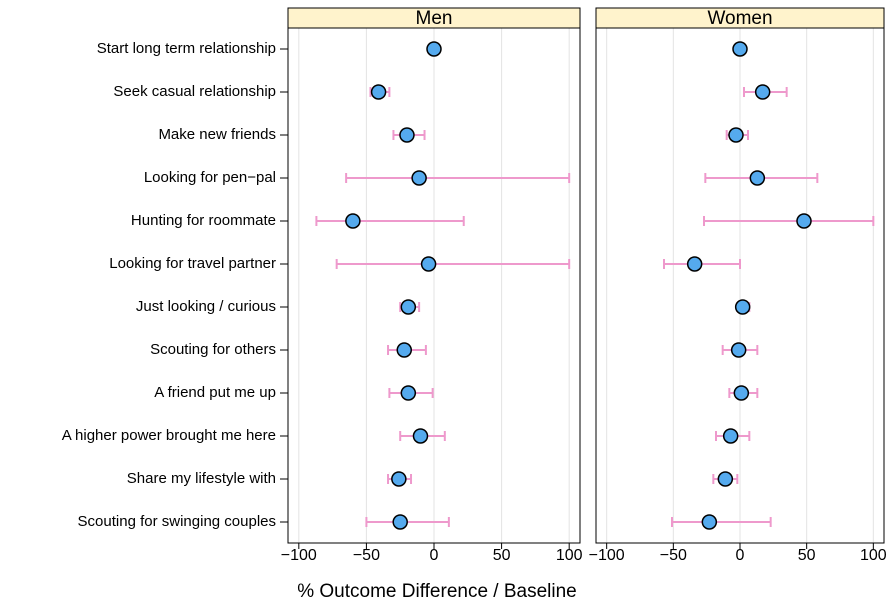  What do you see at coordinates (169, 435) in the screenshot?
I see `y-tick-label: A higher power brought me here` at bounding box center [169, 435].